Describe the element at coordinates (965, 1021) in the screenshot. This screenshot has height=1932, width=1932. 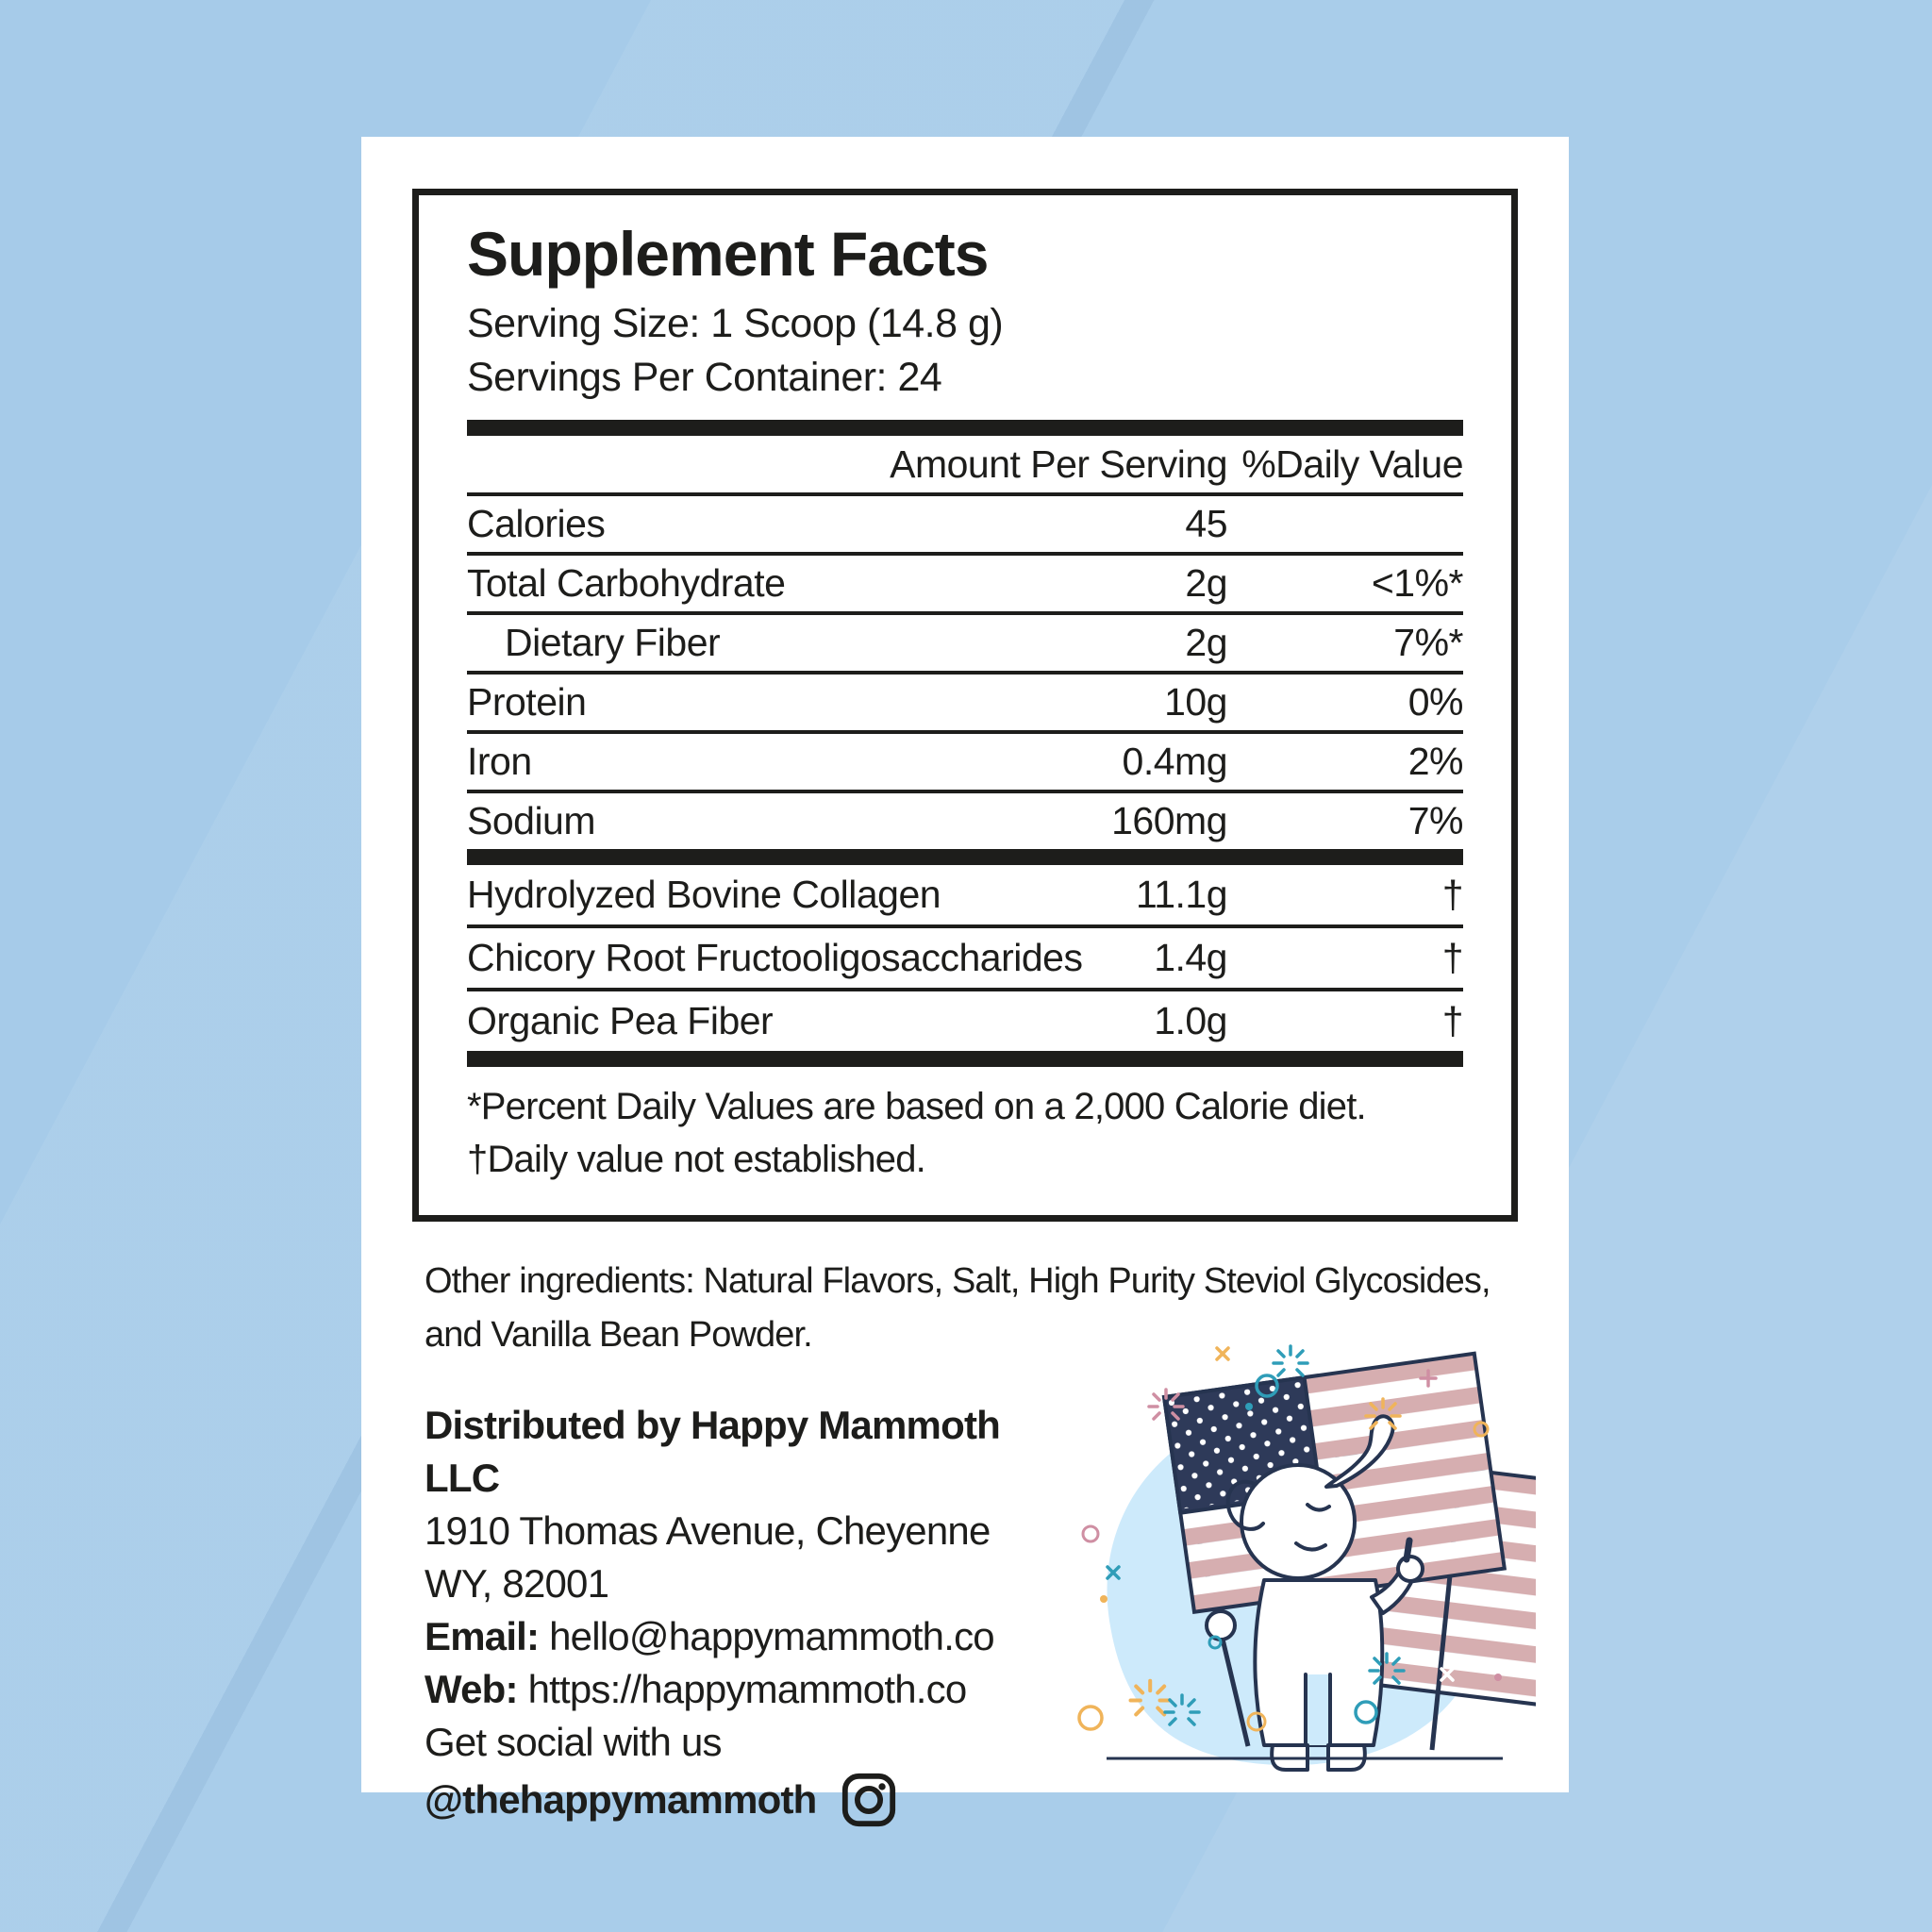
I see `active-ingredient-row: Organic Pea Fiber 1.0g †` at that location.